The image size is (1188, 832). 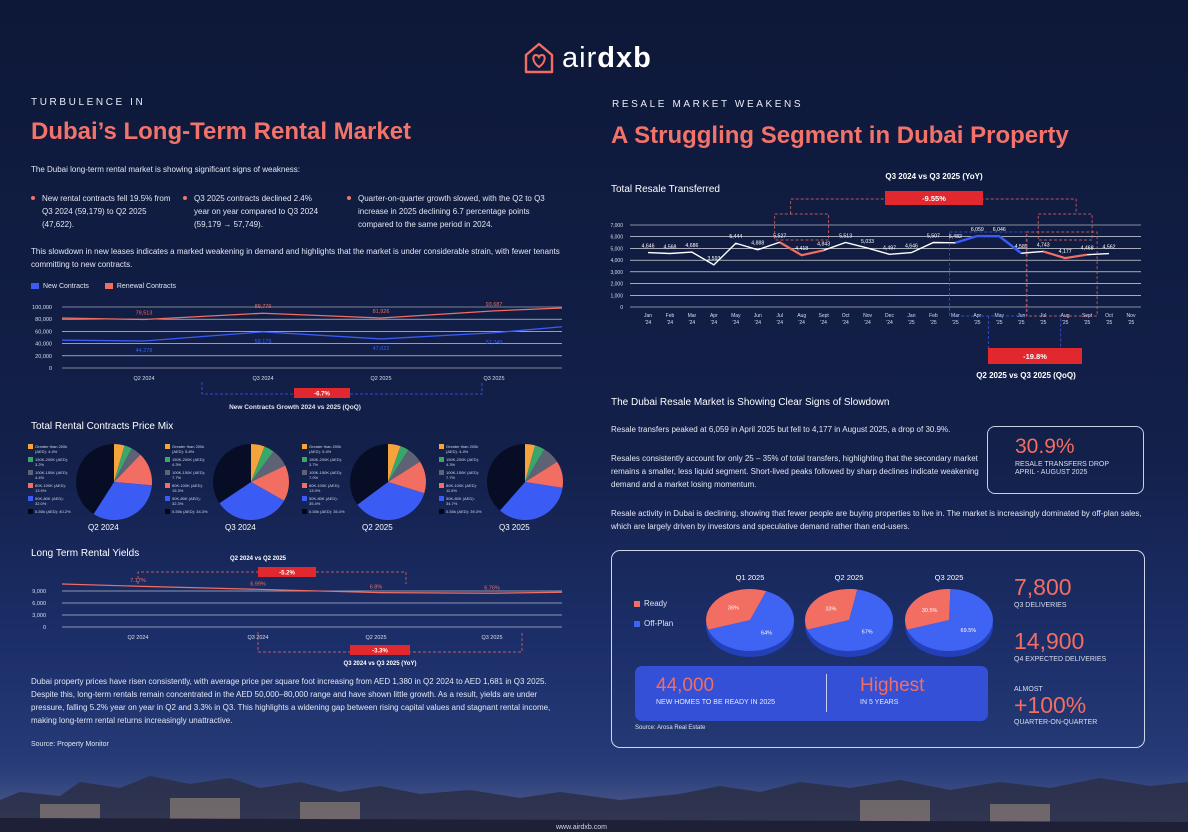 What do you see at coordinates (262, 379) in the screenshot?
I see `x-tick-label: Q3 2024` at bounding box center [262, 379].